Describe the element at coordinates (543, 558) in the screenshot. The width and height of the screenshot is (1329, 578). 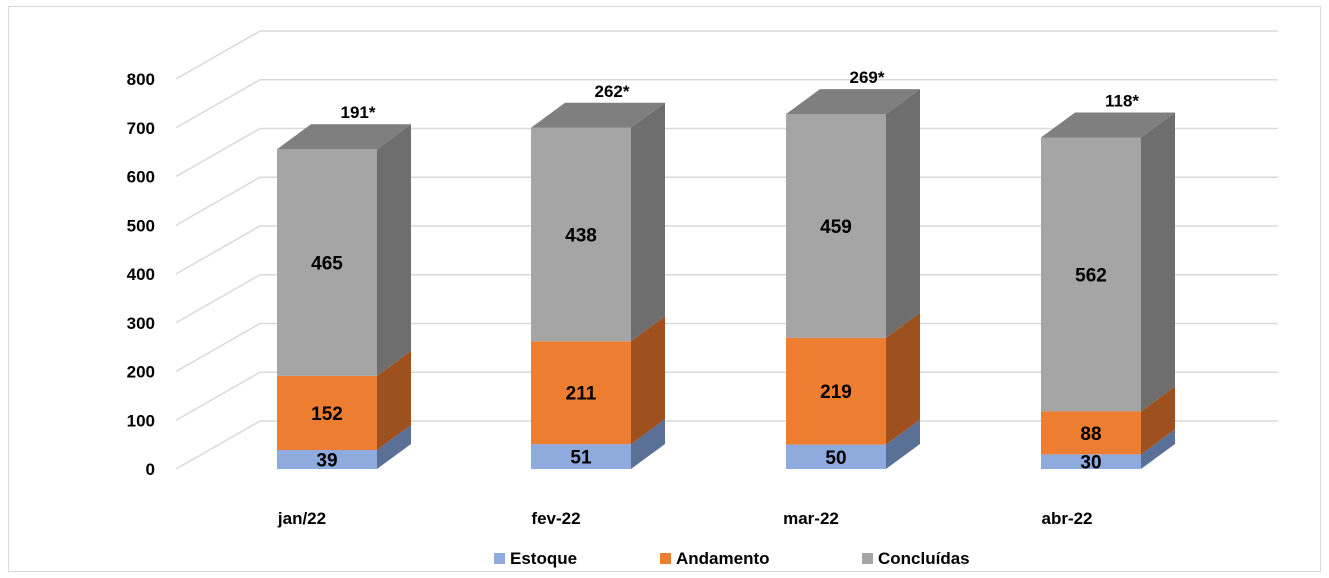
I see `legend-label: Estoque` at that location.